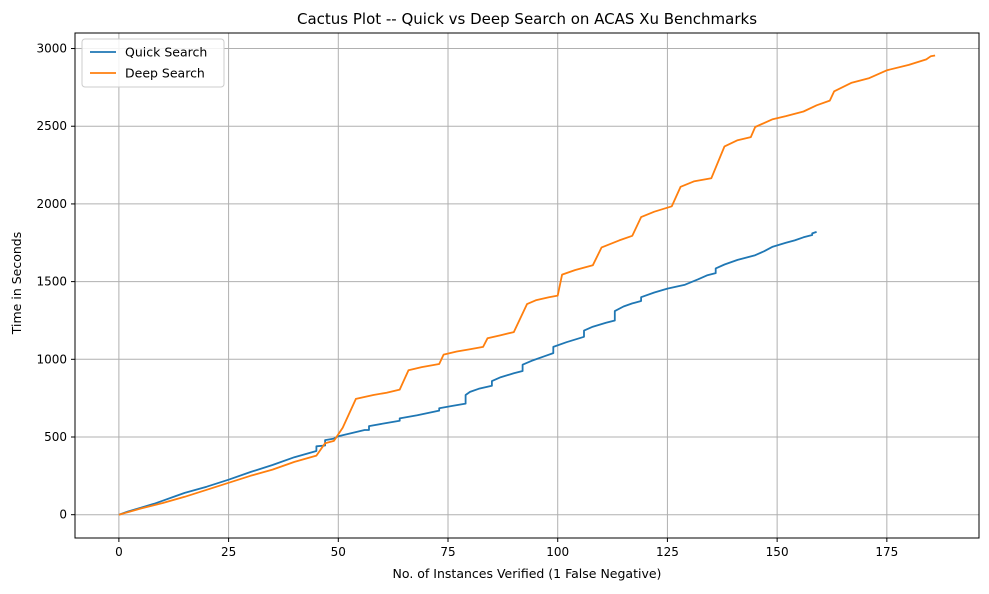  What do you see at coordinates (55, 437) in the screenshot?
I see `y-tick-label: 500` at bounding box center [55, 437].